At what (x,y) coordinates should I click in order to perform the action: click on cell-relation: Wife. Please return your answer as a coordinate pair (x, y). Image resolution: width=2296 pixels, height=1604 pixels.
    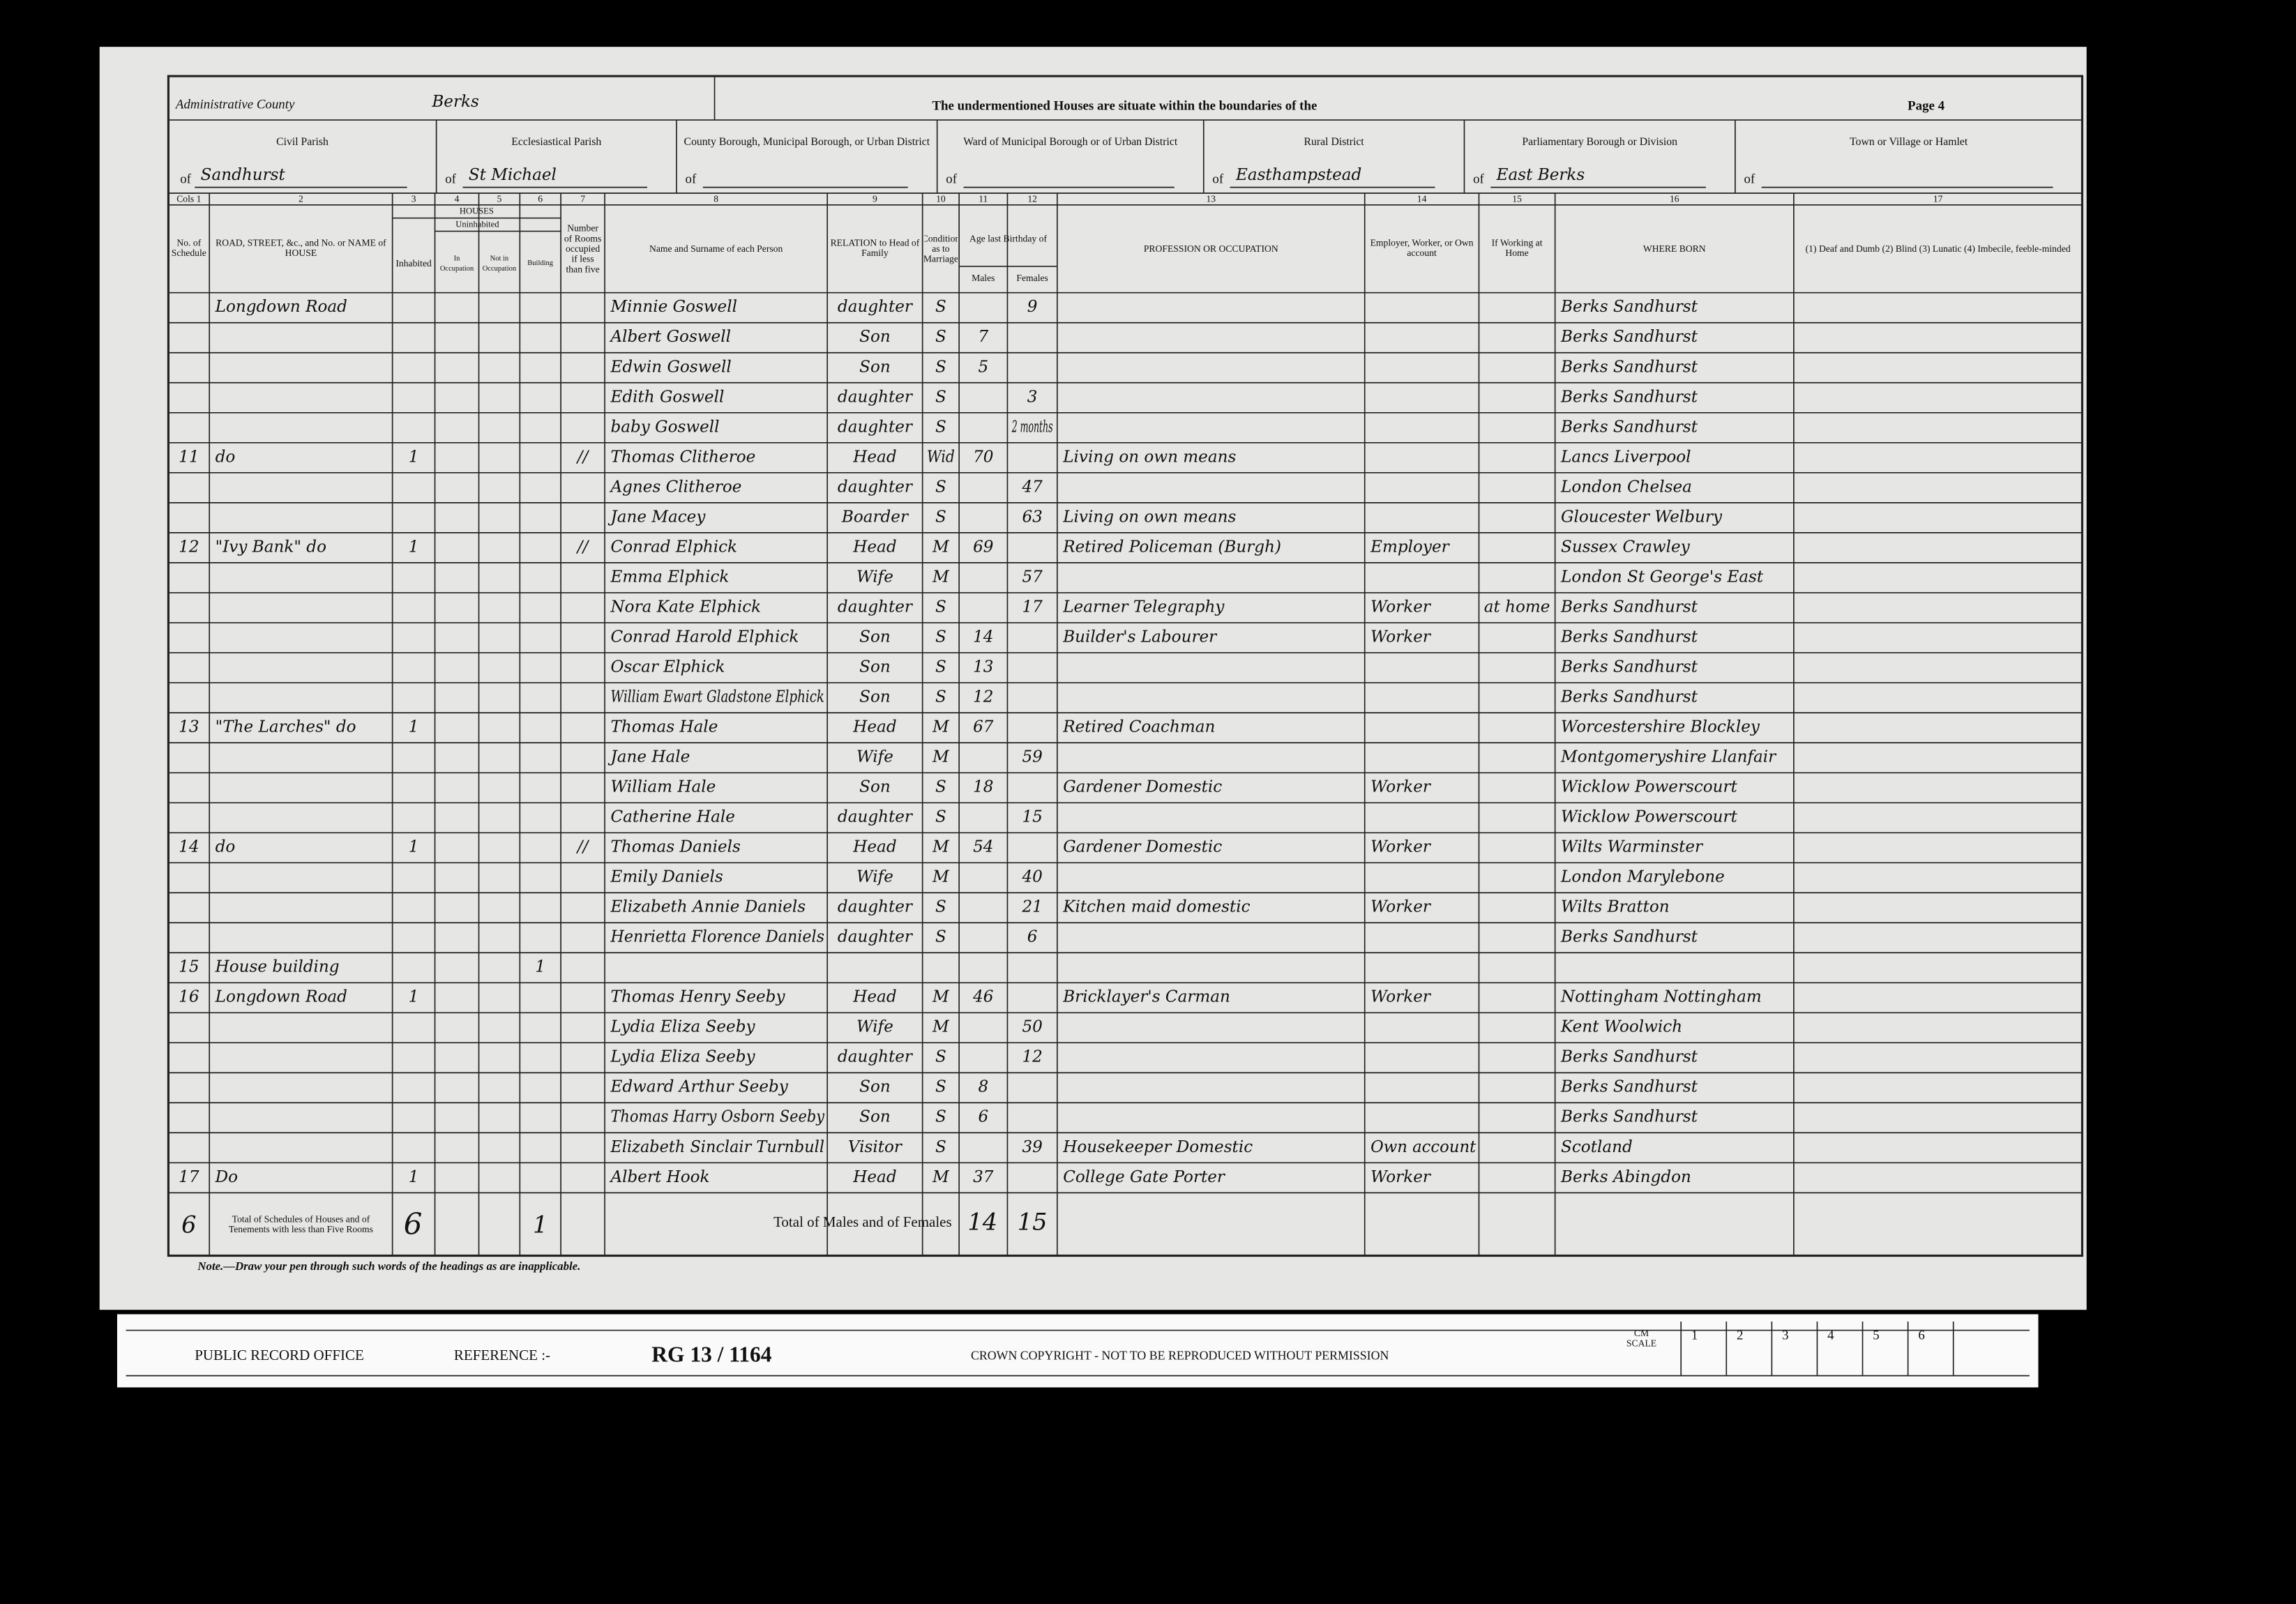
    Looking at the image, I should click on (874, 757).